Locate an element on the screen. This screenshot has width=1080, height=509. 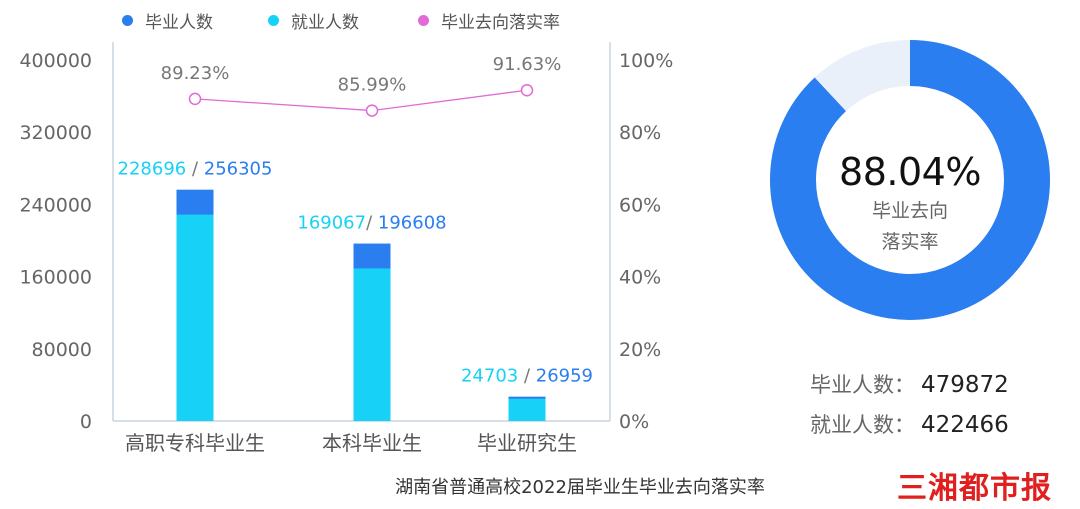
legend-item-rate: 毕业去向落实率 is located at coordinates (489, 20).